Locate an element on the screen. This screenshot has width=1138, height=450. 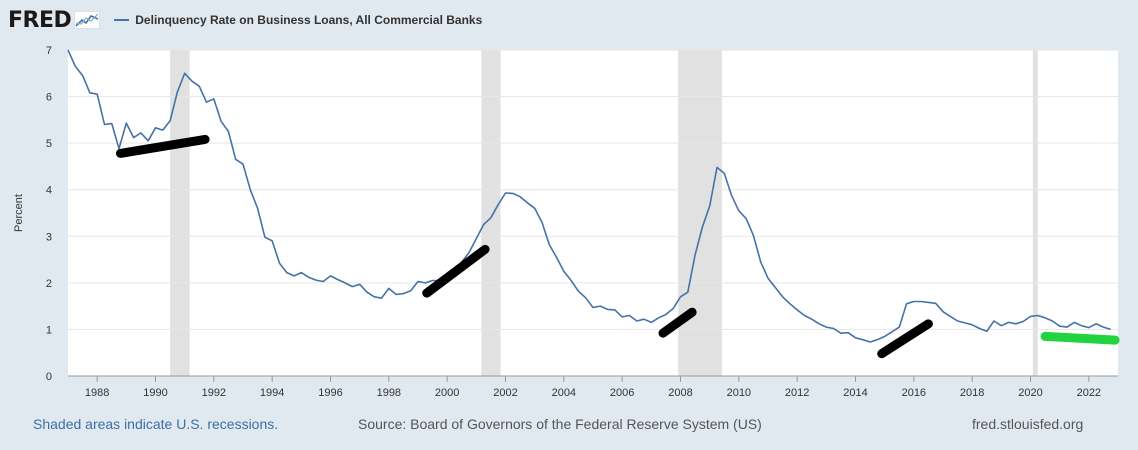
fred-logo: FRED is located at coordinates (40, 20).